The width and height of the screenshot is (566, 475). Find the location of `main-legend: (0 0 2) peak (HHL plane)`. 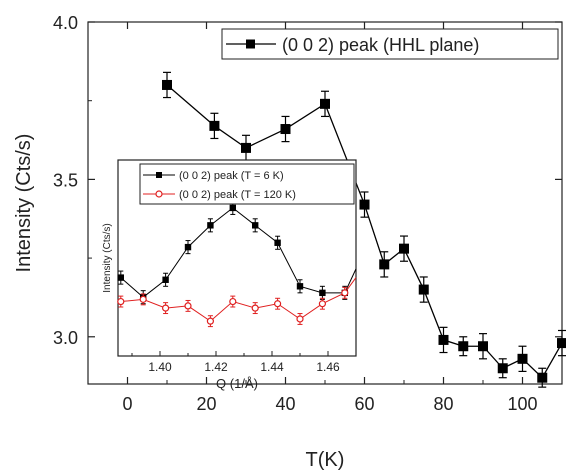

main-legend: (0 0 2) peak (HHL plane) is located at coordinates (390, 44).